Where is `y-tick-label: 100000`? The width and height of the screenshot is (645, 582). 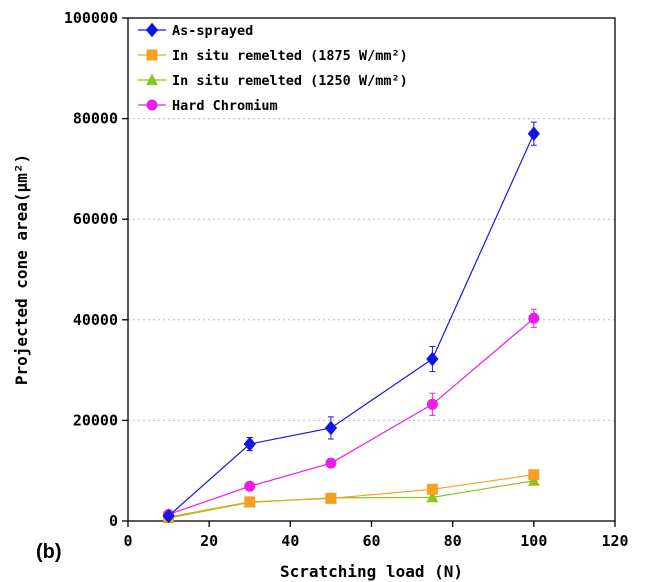 y-tick-label: 100000 is located at coordinates (91, 18).